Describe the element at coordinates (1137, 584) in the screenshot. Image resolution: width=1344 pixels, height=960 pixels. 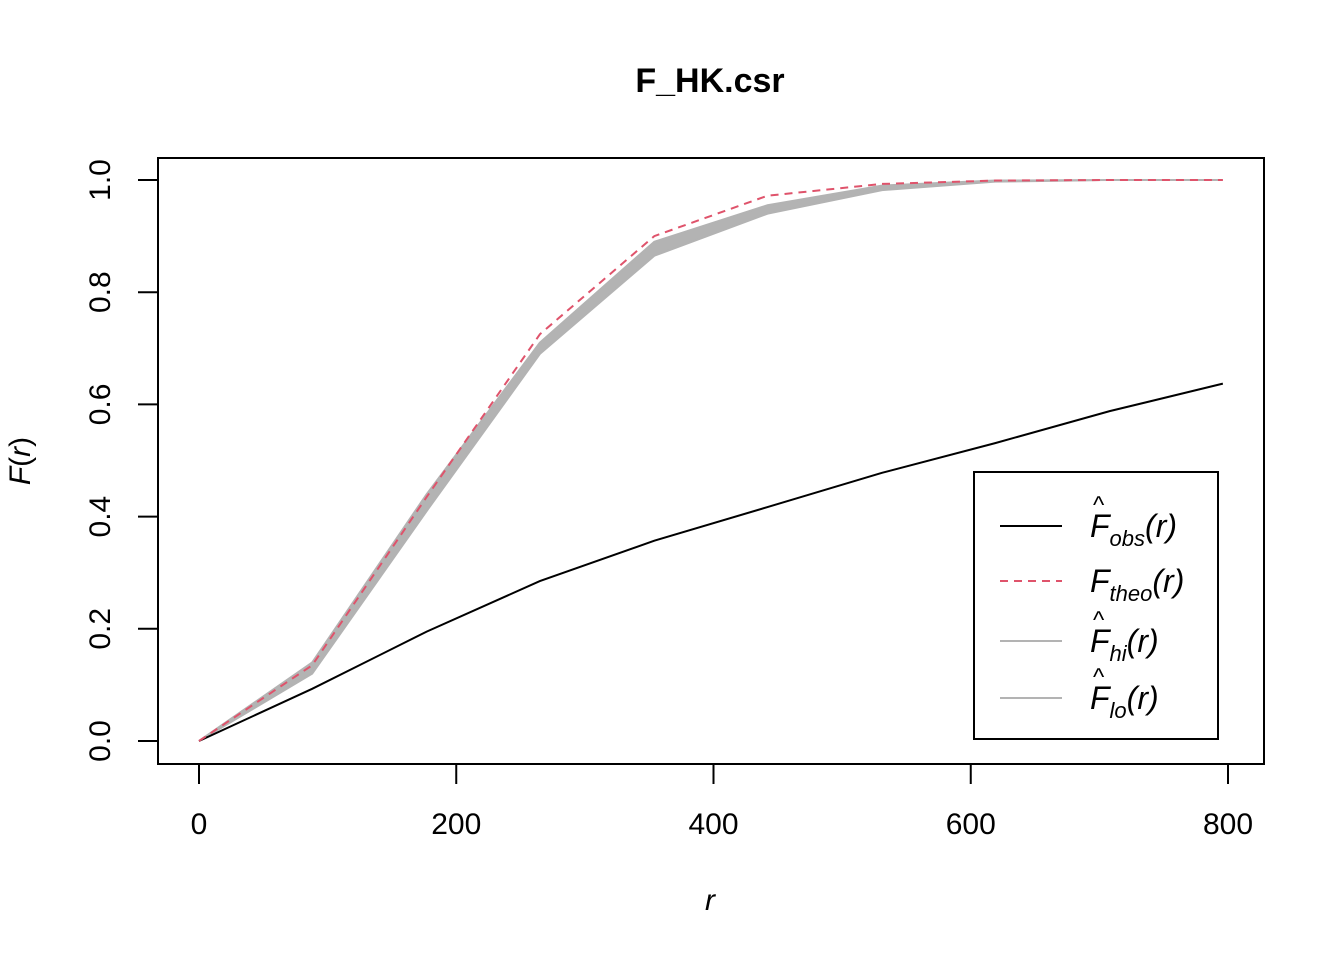
I see `legend-label-theo: Ftheo(r)` at that location.